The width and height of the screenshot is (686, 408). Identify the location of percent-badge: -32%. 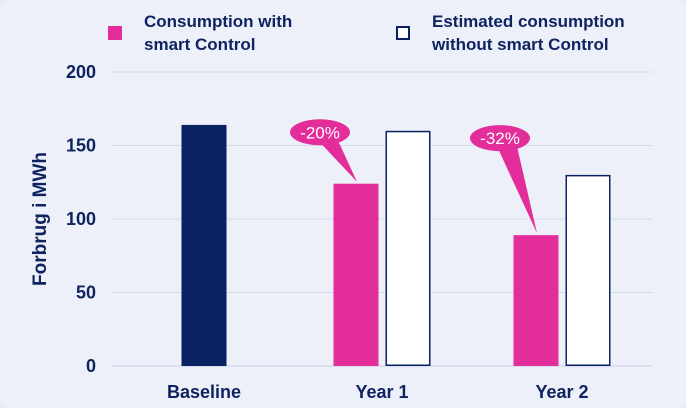
(503, 179).